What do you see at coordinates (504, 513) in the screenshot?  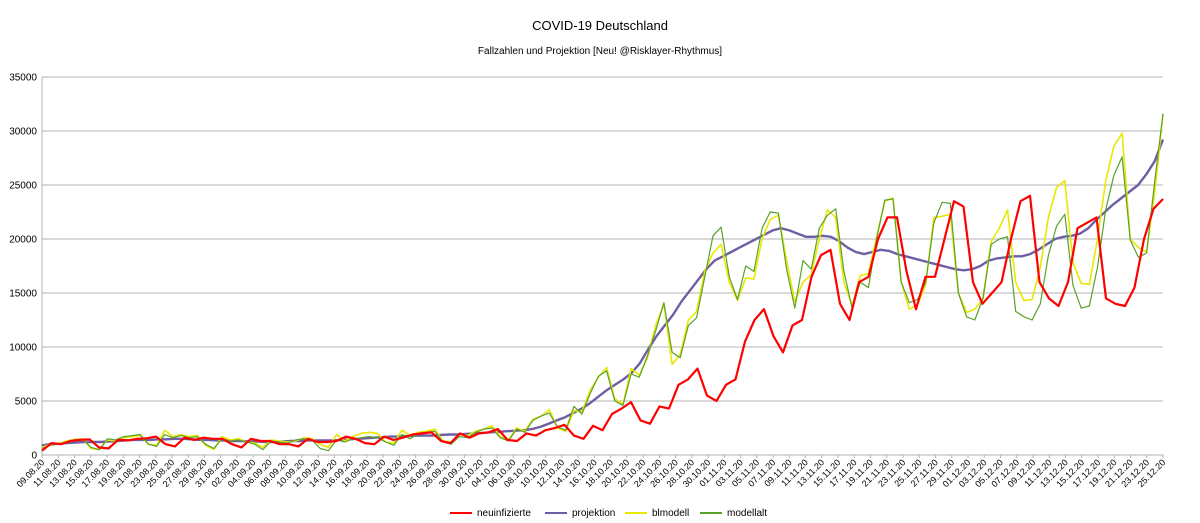 I see `legend-label-neuinfizierte: neuinfizierte` at bounding box center [504, 513].